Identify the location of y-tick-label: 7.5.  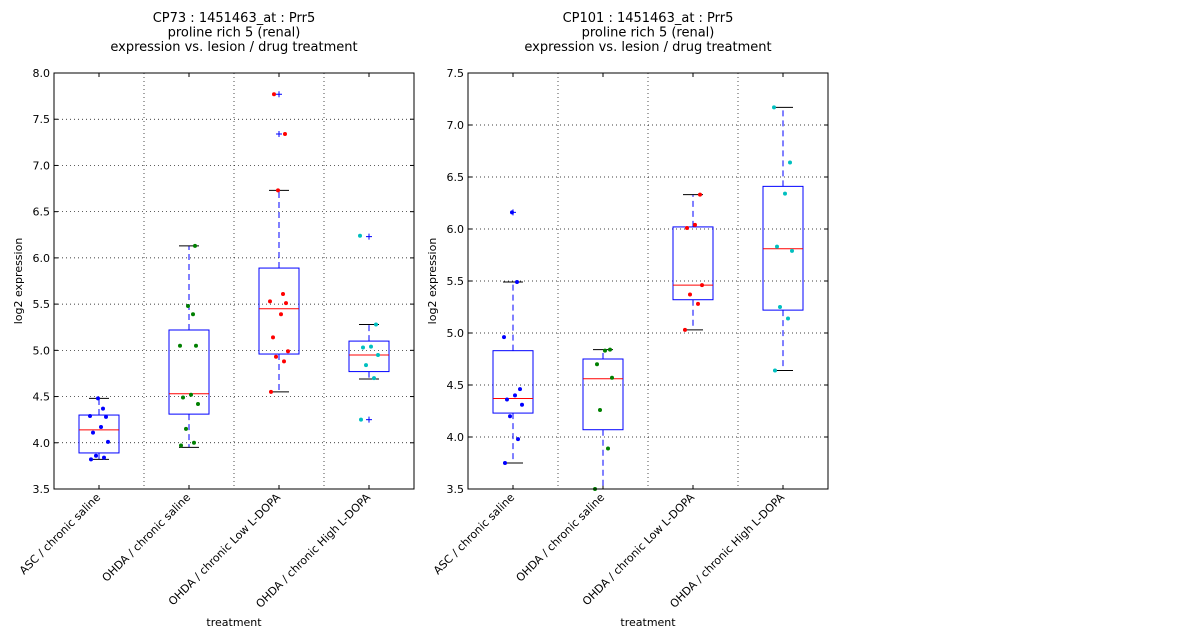
(42, 119).